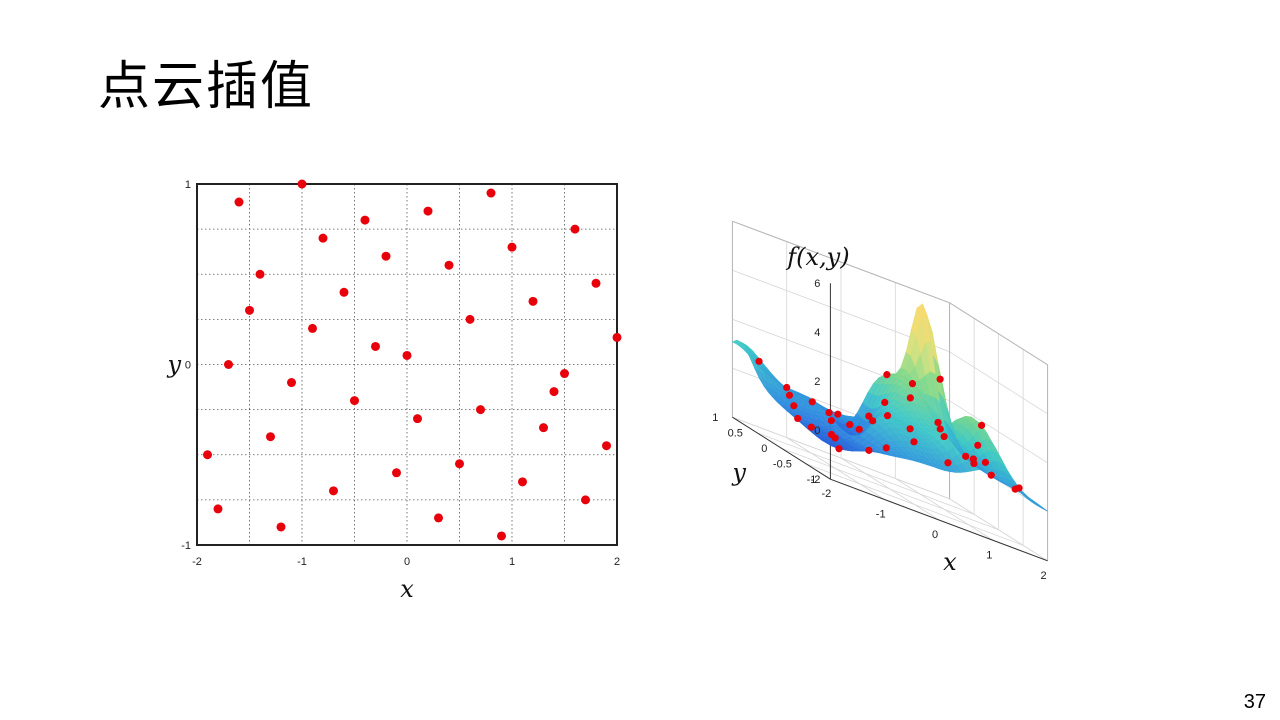 The image size is (1280, 720). I want to click on page-number: 37, so click(1254, 702).